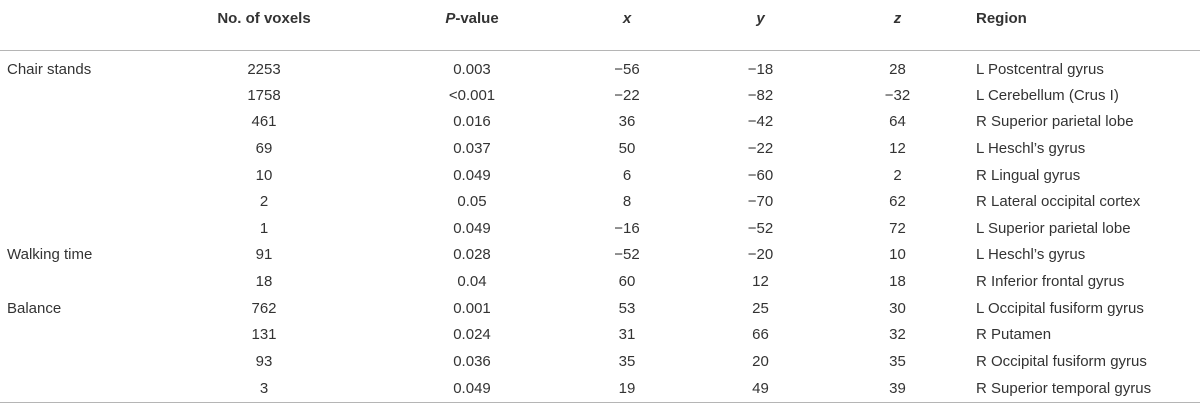 The image size is (1200, 413). Describe the element at coordinates (897, 25) in the screenshot. I see `header-z: z` at that location.